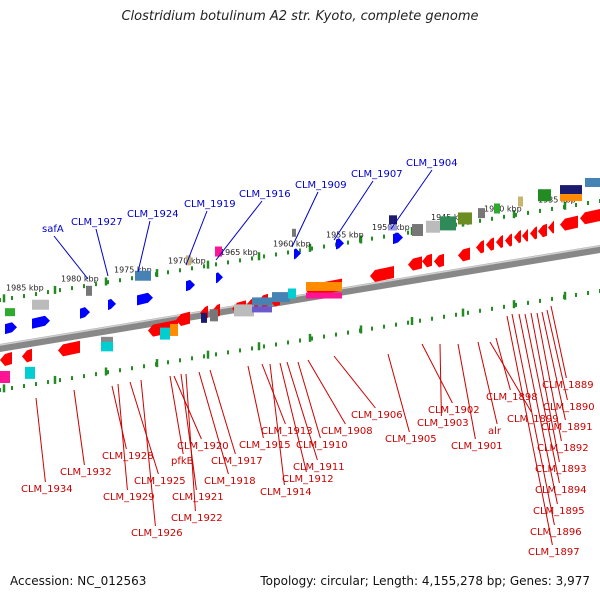  What do you see at coordinates (25, 287) in the screenshot?
I see `scale-label: 1985 kbp` at bounding box center [25, 287].